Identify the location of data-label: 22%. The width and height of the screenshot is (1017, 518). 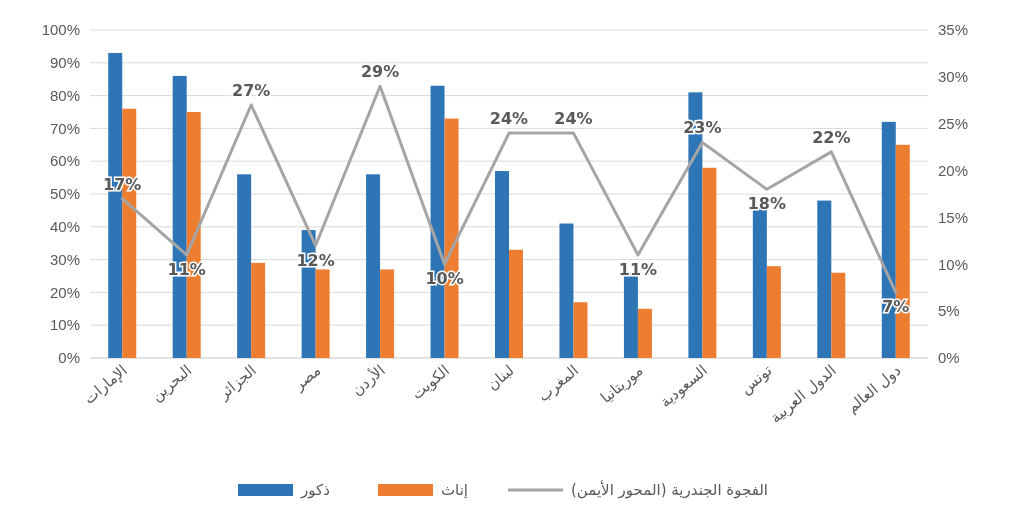
(831, 137).